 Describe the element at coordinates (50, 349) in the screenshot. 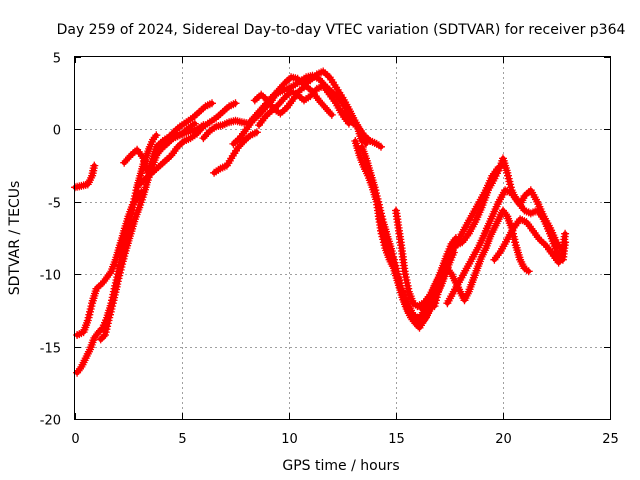

I see `y-tick-label: -15` at that location.